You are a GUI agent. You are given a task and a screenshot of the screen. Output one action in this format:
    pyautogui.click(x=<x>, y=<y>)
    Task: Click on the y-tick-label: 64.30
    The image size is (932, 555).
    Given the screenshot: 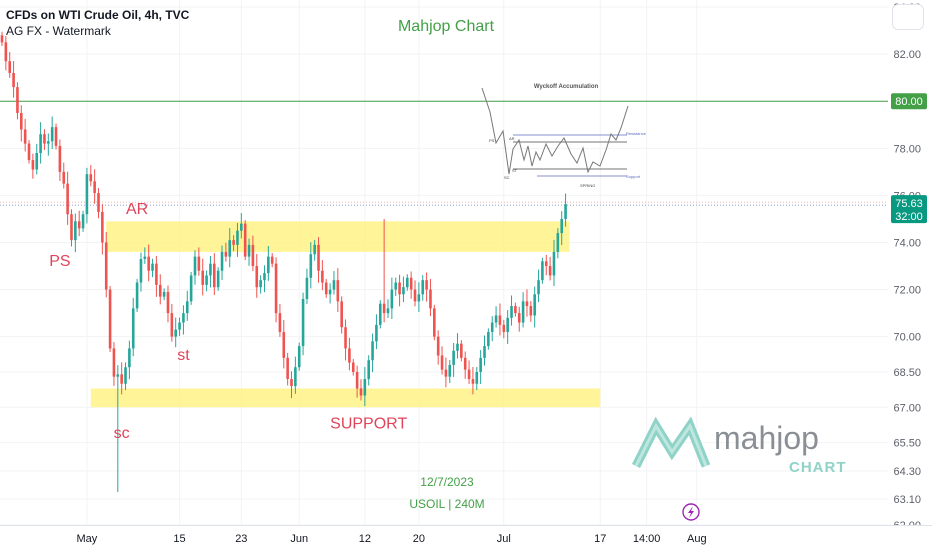 What is the action you would take?
    pyautogui.click(x=907, y=472)
    